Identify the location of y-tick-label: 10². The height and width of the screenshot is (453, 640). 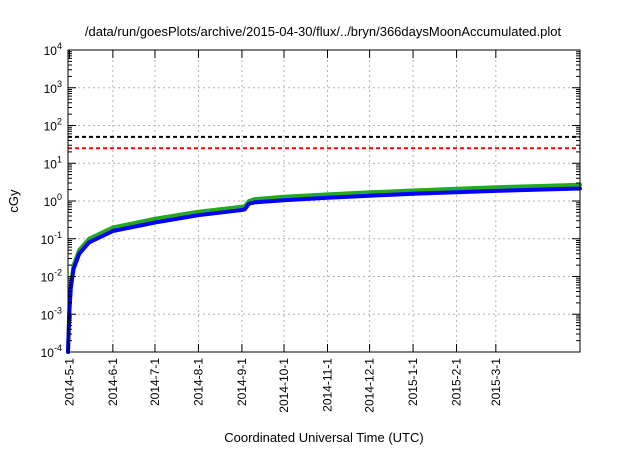
(53, 125).